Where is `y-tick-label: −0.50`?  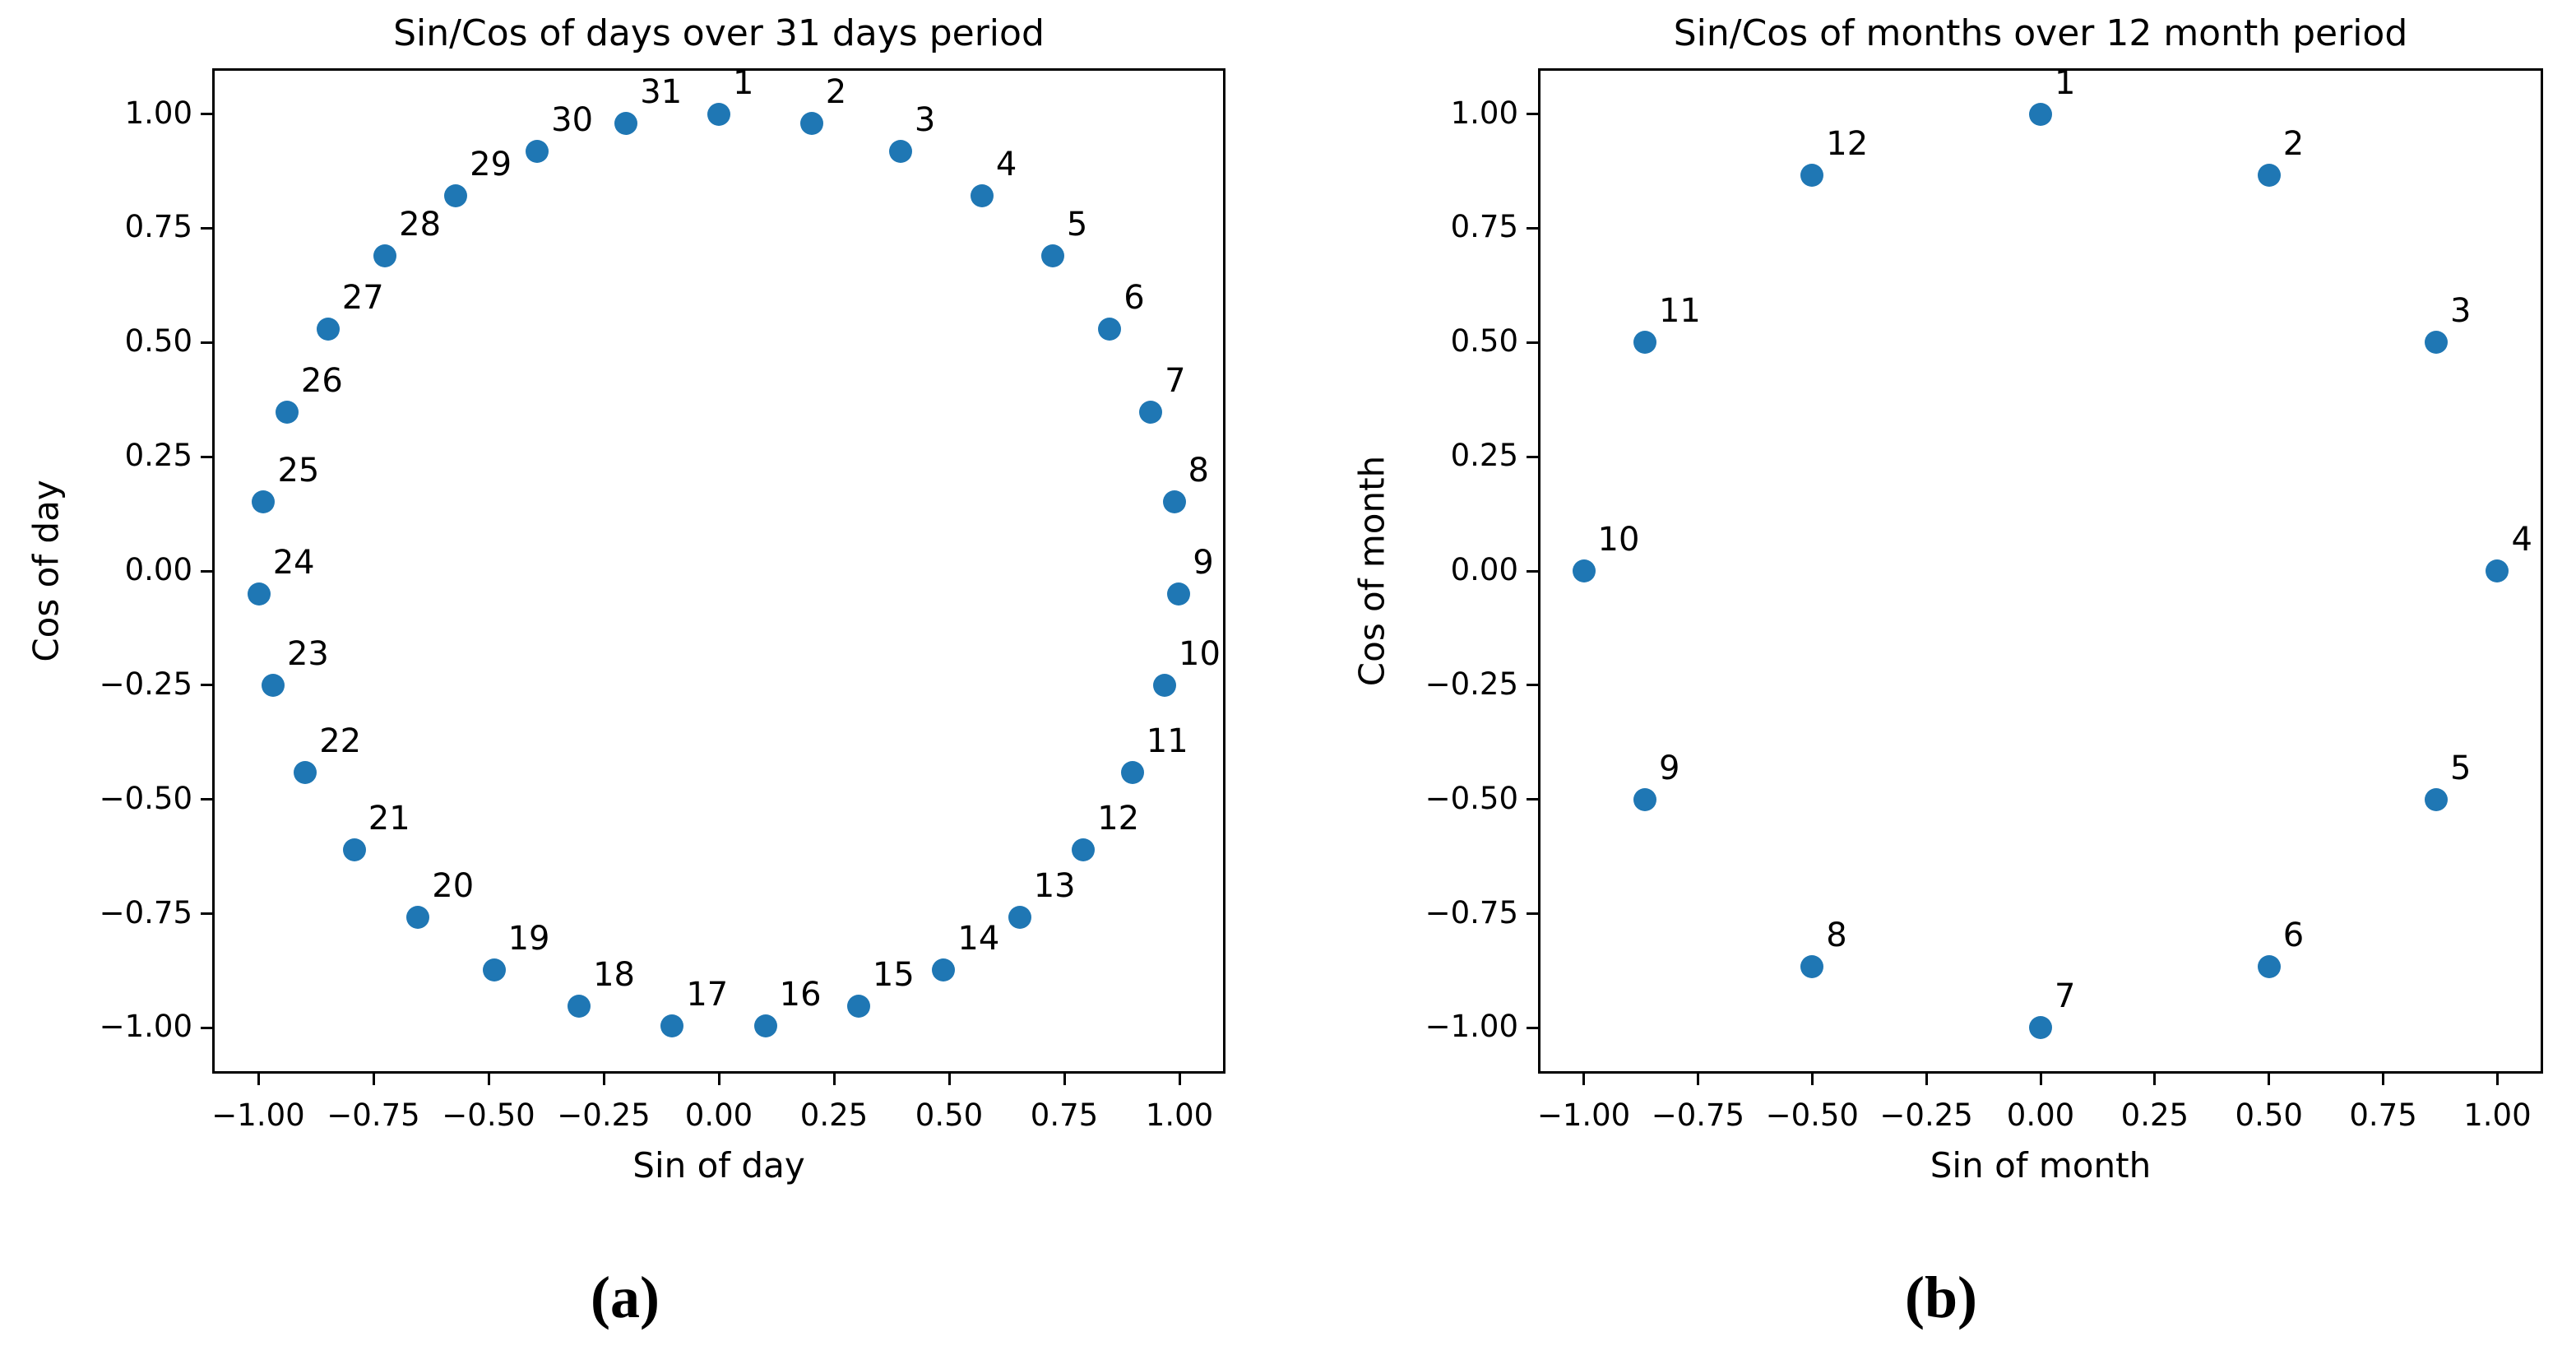 y-tick-label: −0.50 is located at coordinates (145, 798).